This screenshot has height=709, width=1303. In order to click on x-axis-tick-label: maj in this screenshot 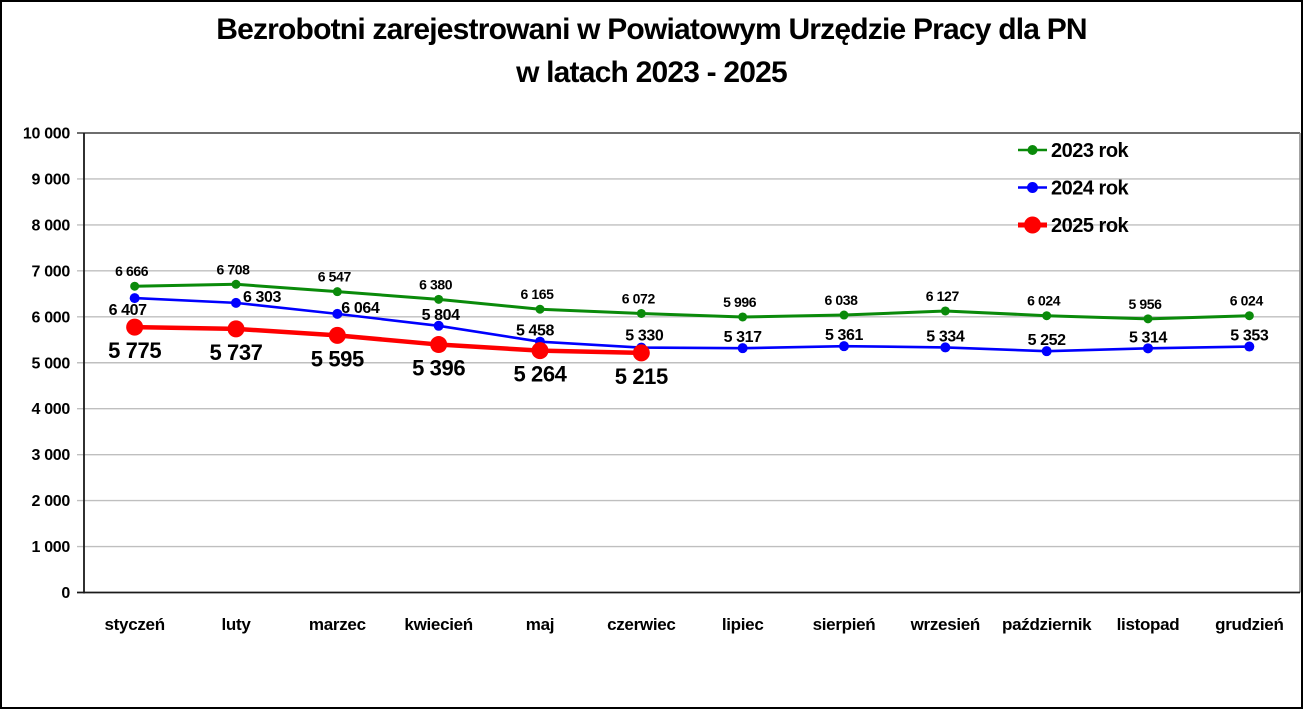, I will do `click(540, 624)`.